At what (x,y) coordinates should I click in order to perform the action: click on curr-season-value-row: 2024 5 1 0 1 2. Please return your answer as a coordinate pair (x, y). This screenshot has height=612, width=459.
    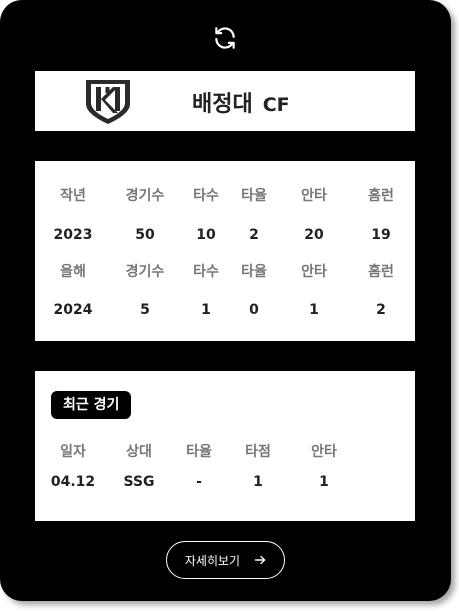
    Looking at the image, I should click on (225, 310).